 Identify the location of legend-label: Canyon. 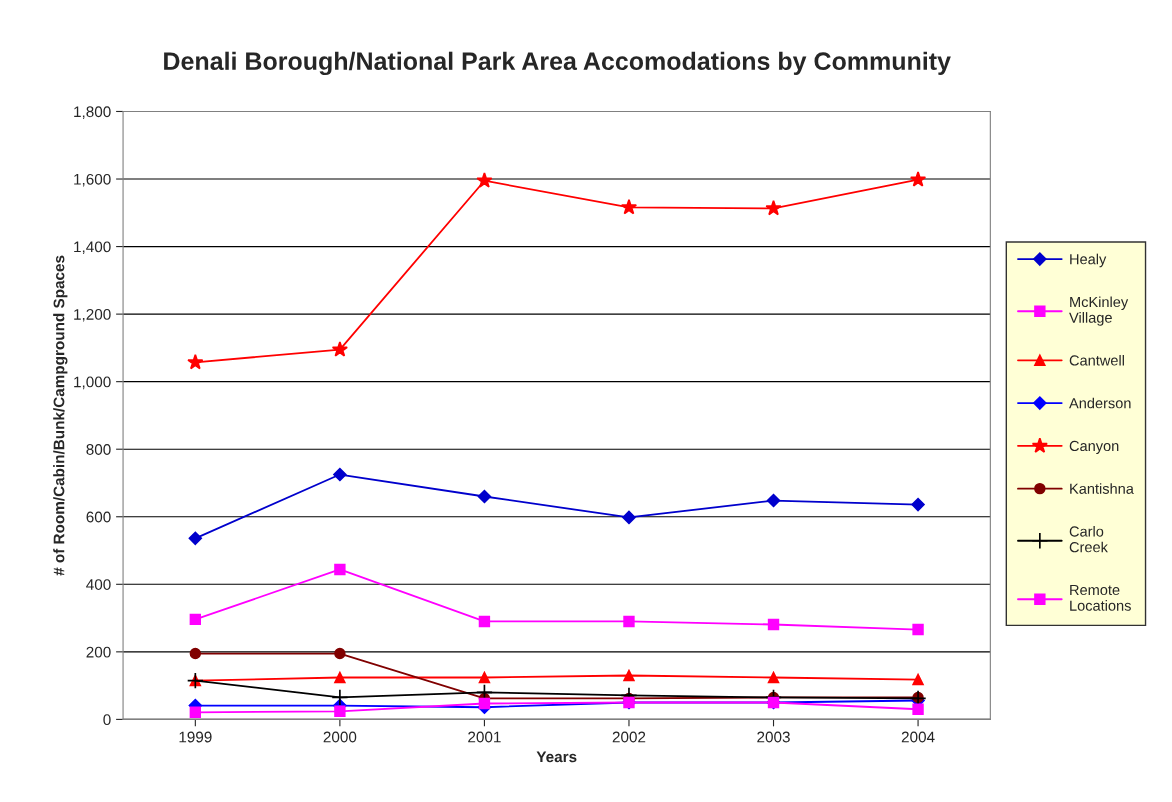
(1094, 447).